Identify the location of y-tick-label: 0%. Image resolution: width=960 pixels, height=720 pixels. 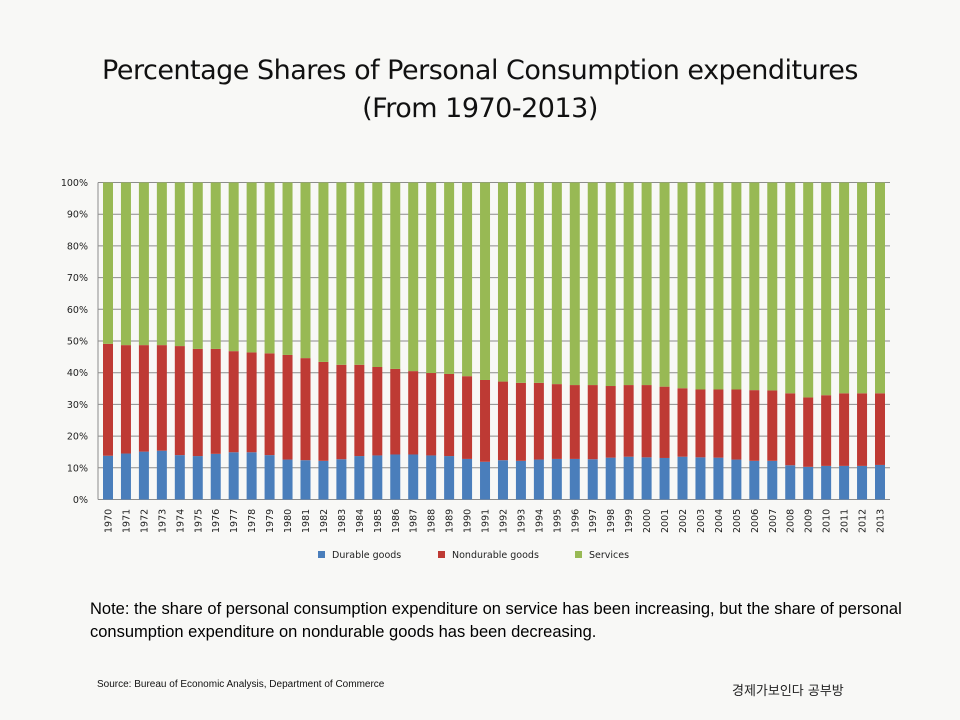
(80, 500).